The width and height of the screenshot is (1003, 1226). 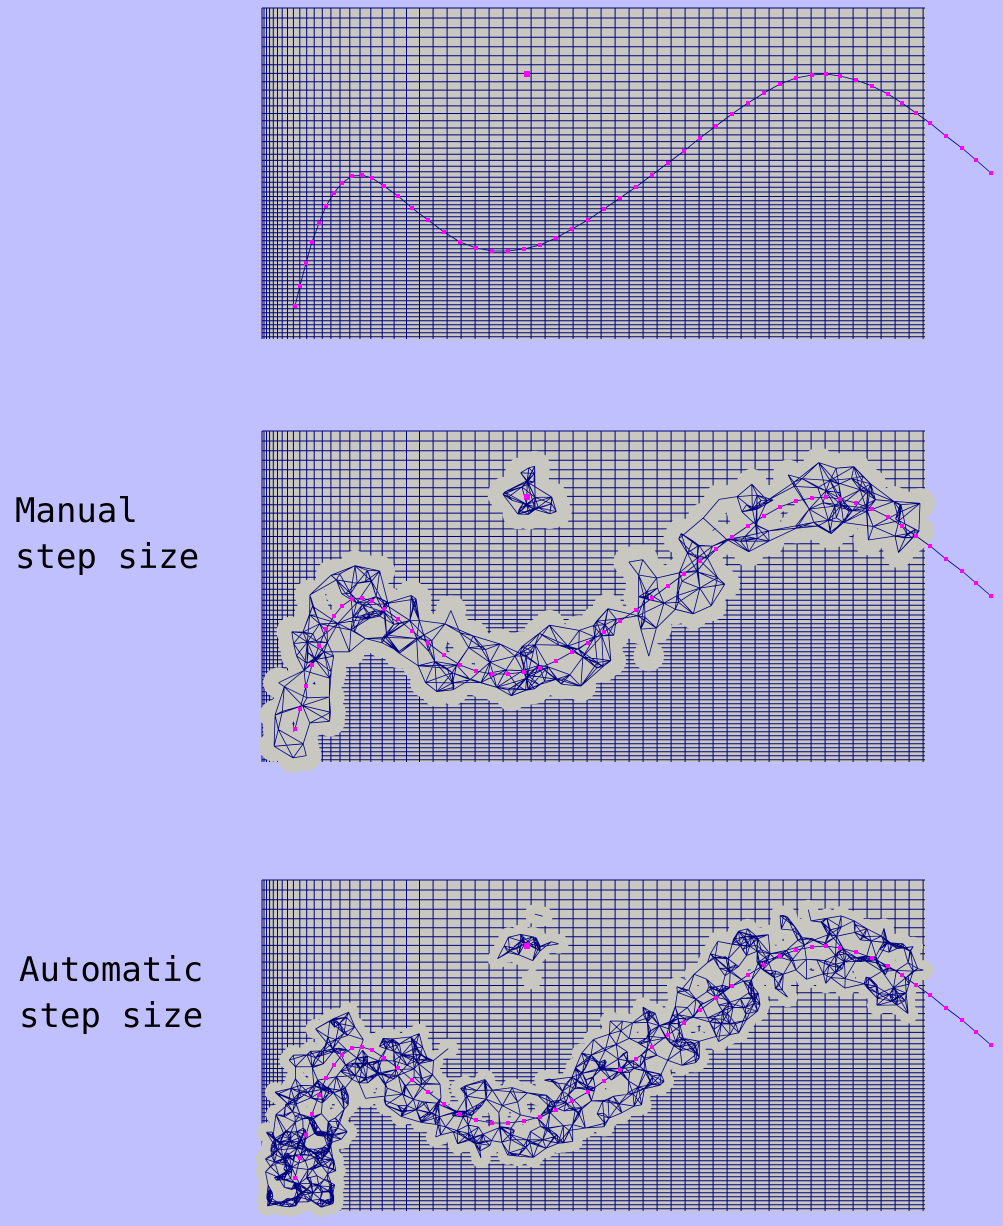 I want to click on manual-label-line1: Manual, so click(x=76, y=511).